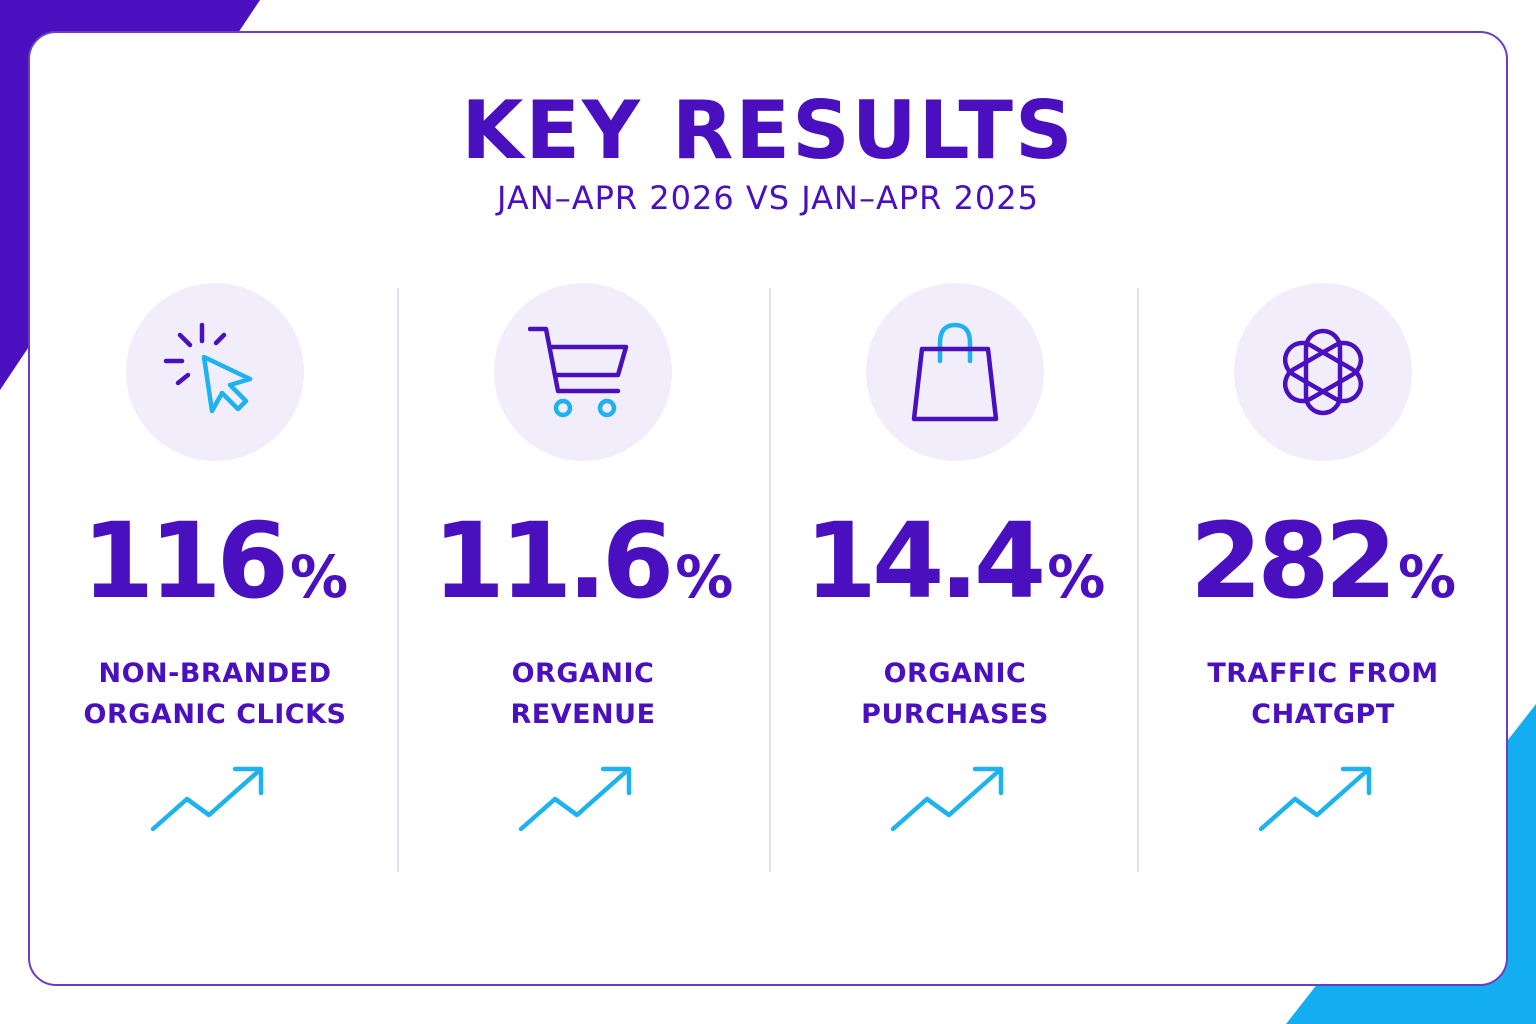  I want to click on metric-label: ORGANIC REVENUE, so click(583, 694).